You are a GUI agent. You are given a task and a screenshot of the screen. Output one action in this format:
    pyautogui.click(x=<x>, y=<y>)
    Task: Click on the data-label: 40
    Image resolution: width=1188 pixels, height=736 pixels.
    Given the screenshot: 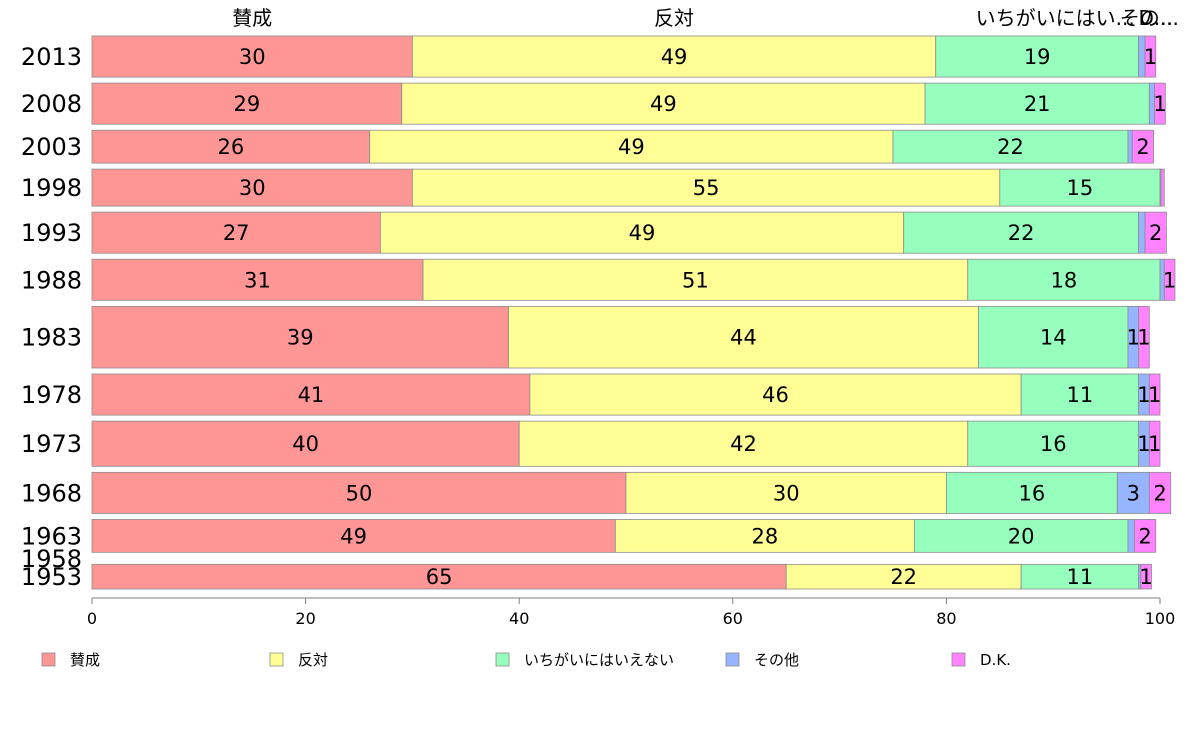 What is the action you would take?
    pyautogui.click(x=305, y=444)
    